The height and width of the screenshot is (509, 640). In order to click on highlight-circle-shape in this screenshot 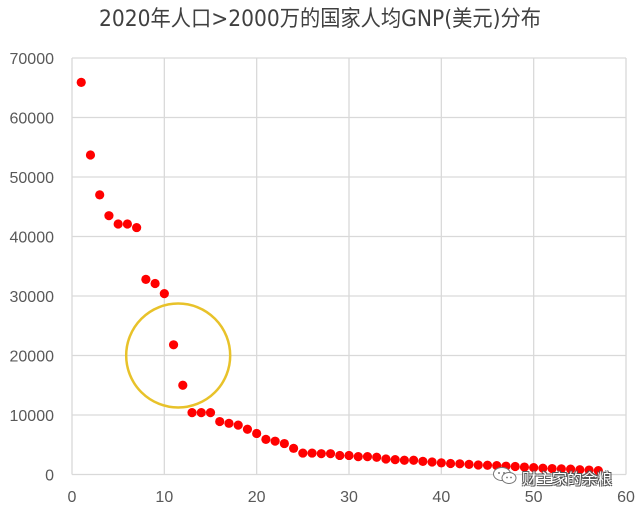, I will do `click(178, 355)`.